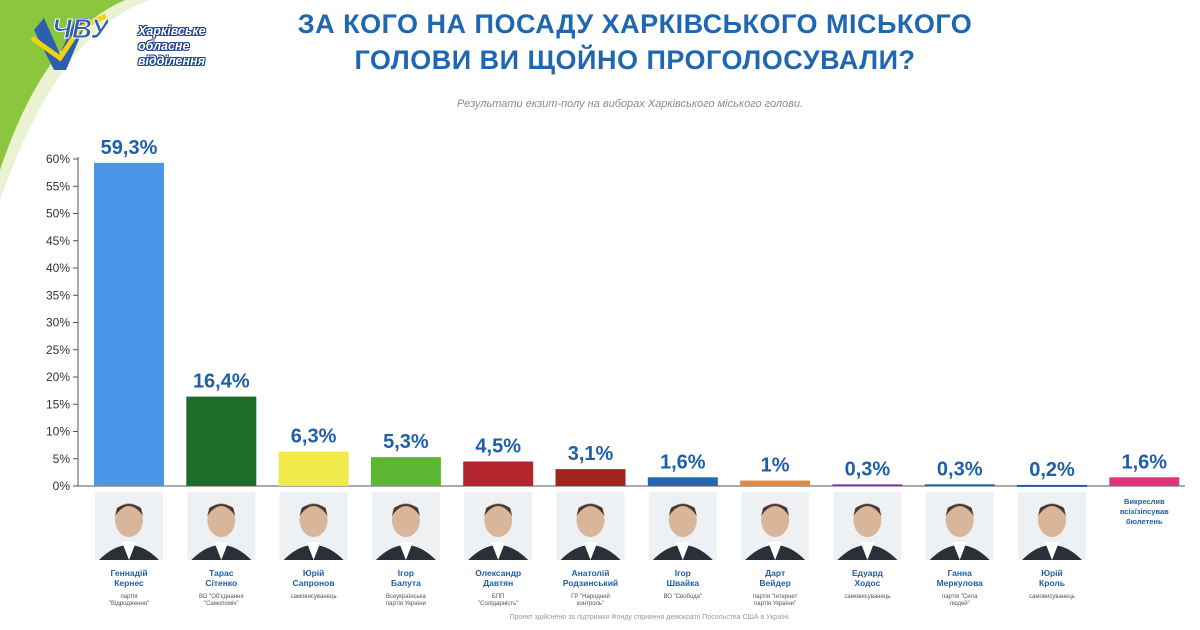 Image resolution: width=1200 pixels, height=630 pixels. I want to click on candidate-name: Тарас, so click(221, 573).